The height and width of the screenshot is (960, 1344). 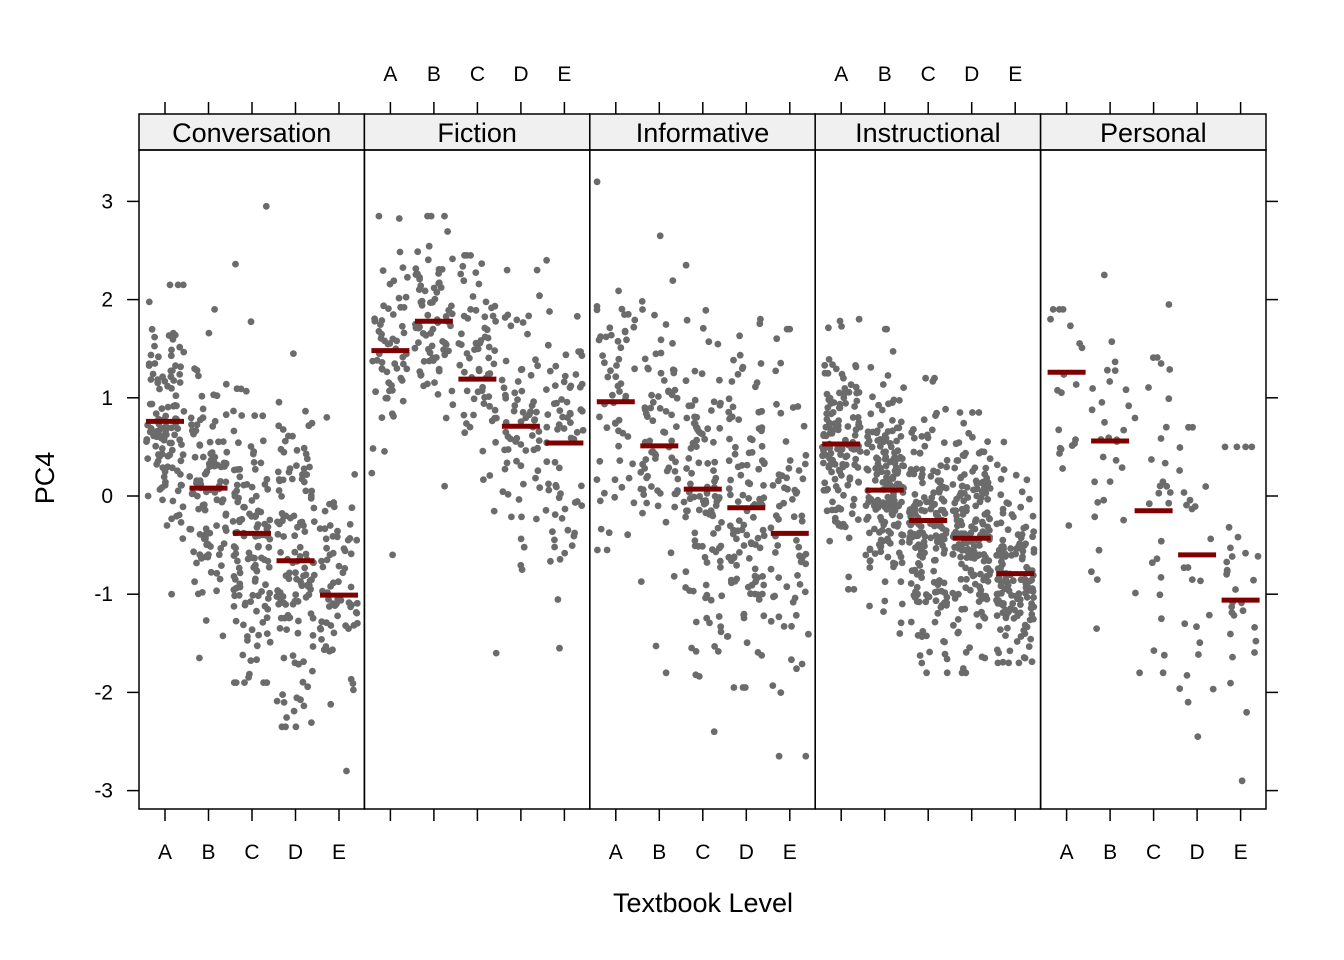 What do you see at coordinates (885, 74) in the screenshot?
I see `x-tick-label: B` at bounding box center [885, 74].